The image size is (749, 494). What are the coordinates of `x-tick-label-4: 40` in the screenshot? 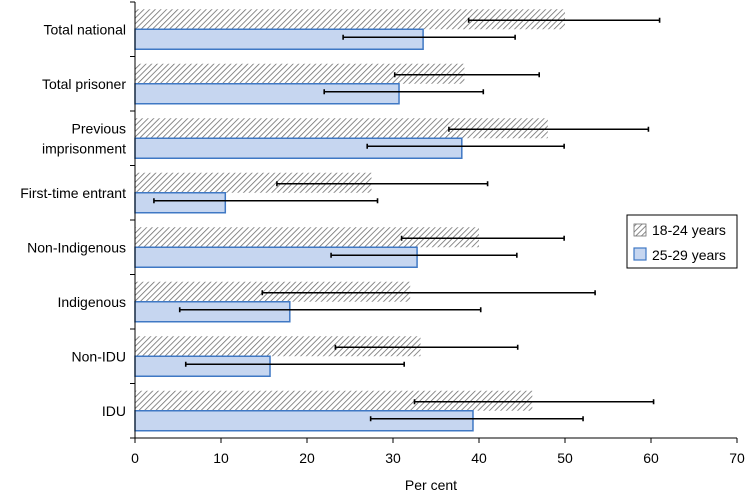 It's located at (479, 458).